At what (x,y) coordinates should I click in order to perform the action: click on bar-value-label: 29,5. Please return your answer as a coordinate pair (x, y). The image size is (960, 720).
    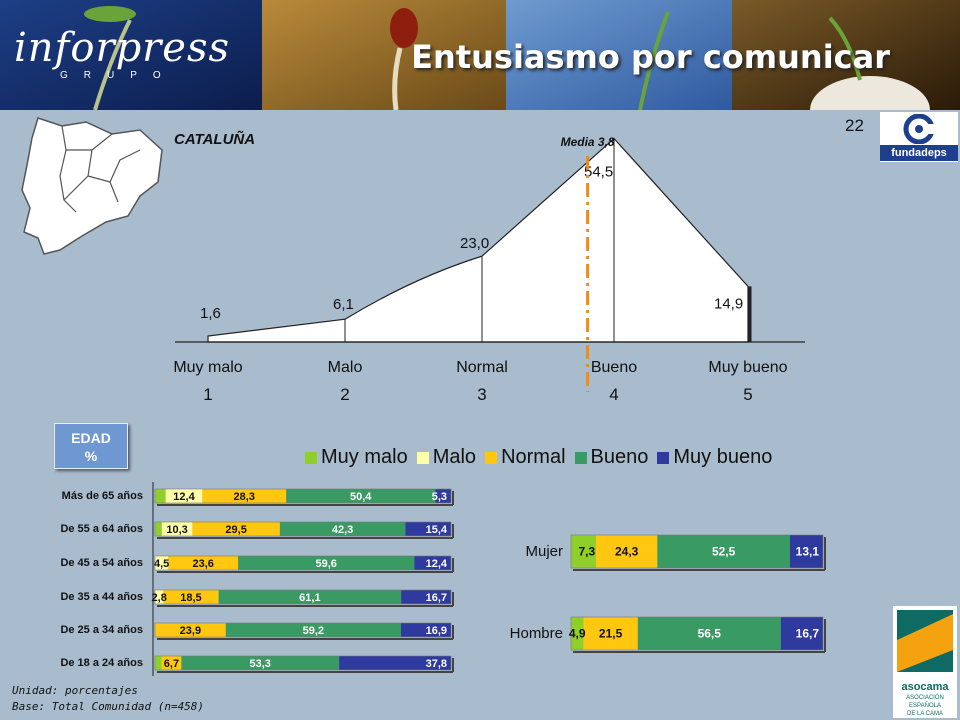
    Looking at the image, I should click on (235, 530).